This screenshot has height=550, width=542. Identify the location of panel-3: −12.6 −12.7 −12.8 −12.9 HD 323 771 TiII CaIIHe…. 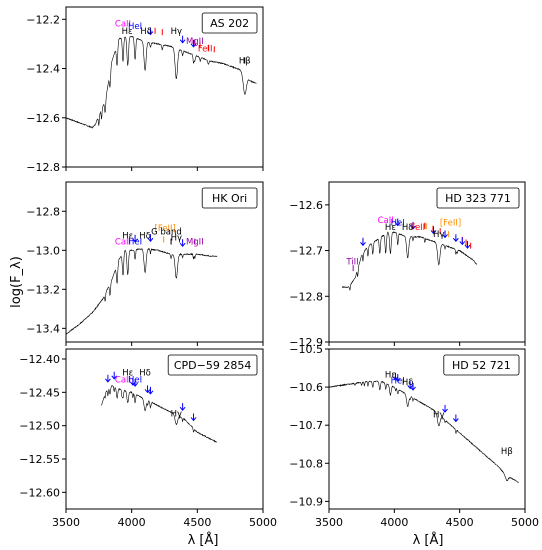
(407, 265).